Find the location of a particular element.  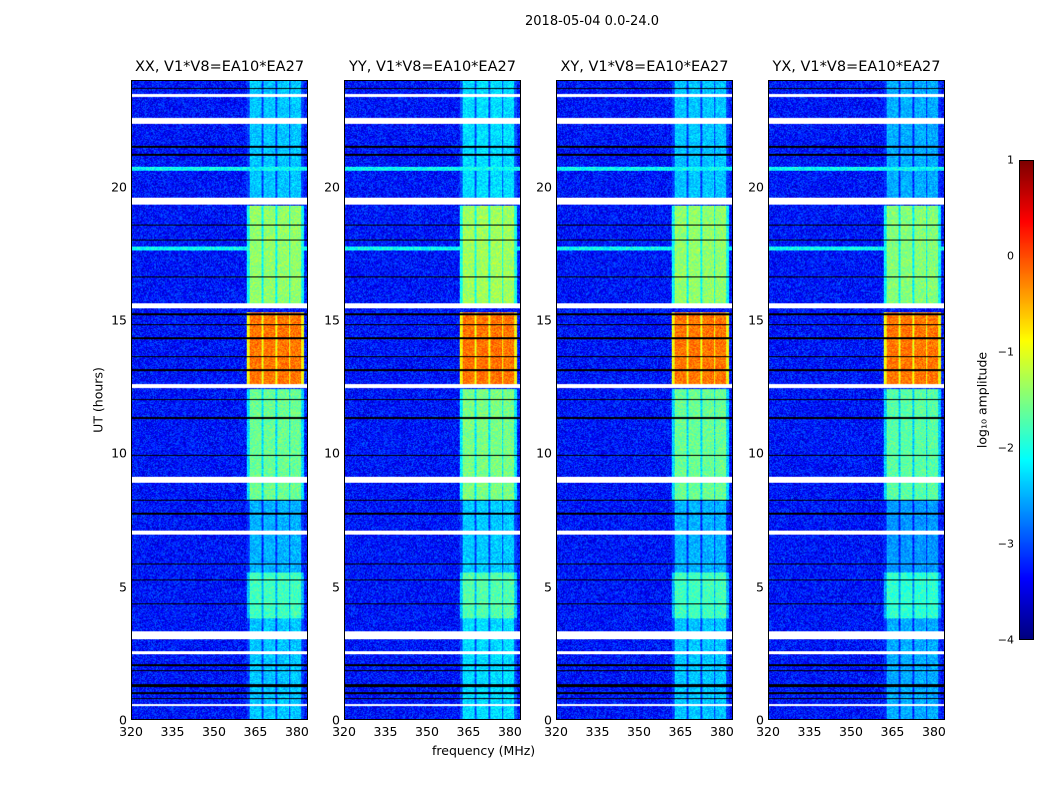

panel-title: XX, V1*V8=EA10*EA27 is located at coordinates (219, 67).